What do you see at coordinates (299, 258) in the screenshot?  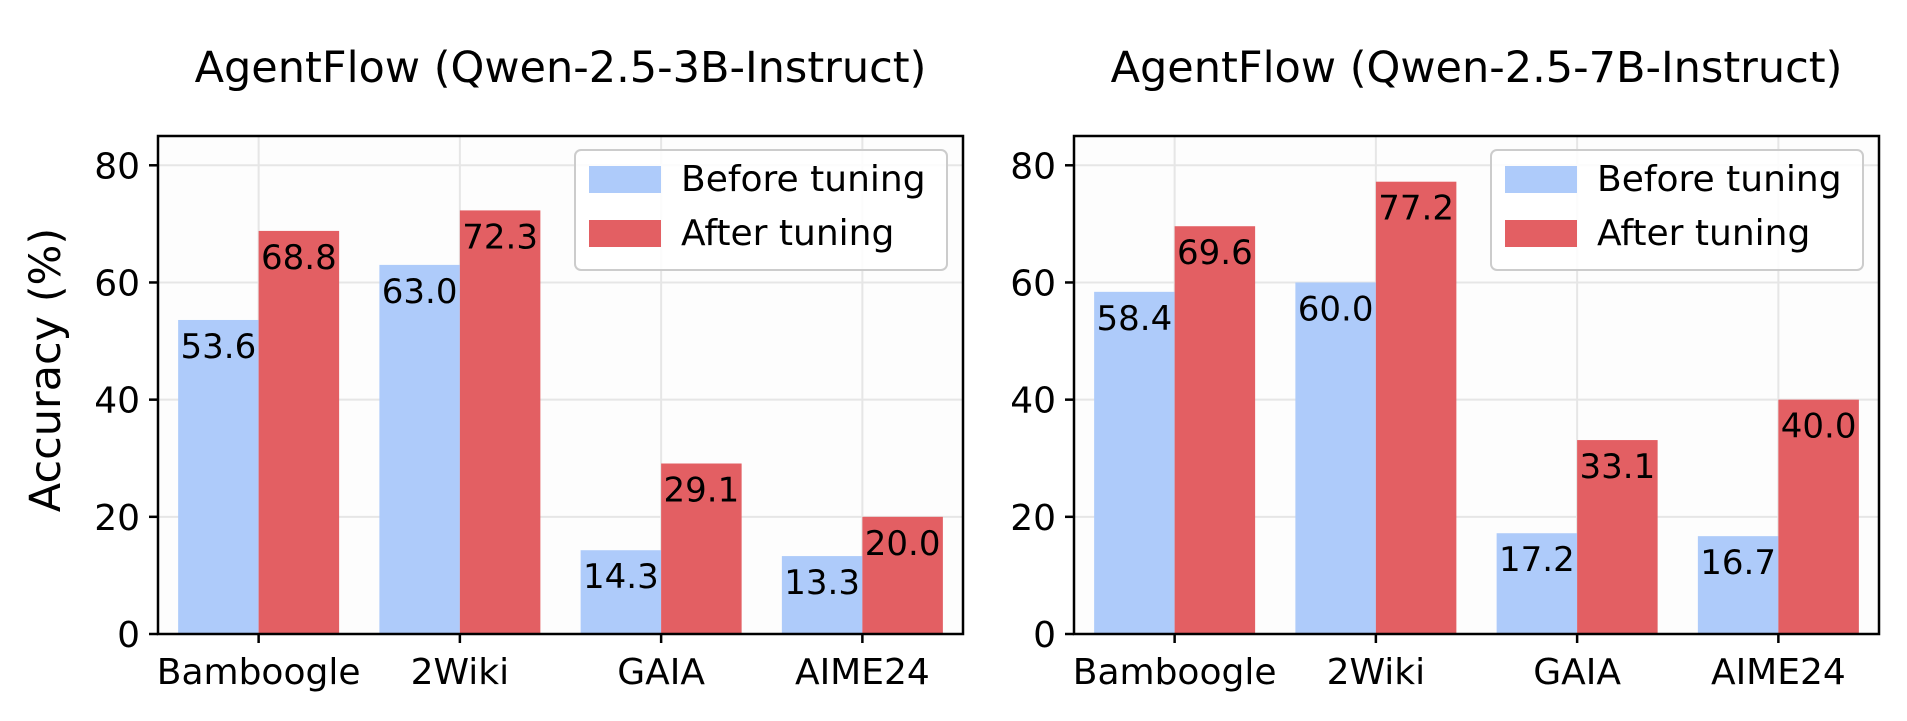 I see `data-label: 68.8` at bounding box center [299, 258].